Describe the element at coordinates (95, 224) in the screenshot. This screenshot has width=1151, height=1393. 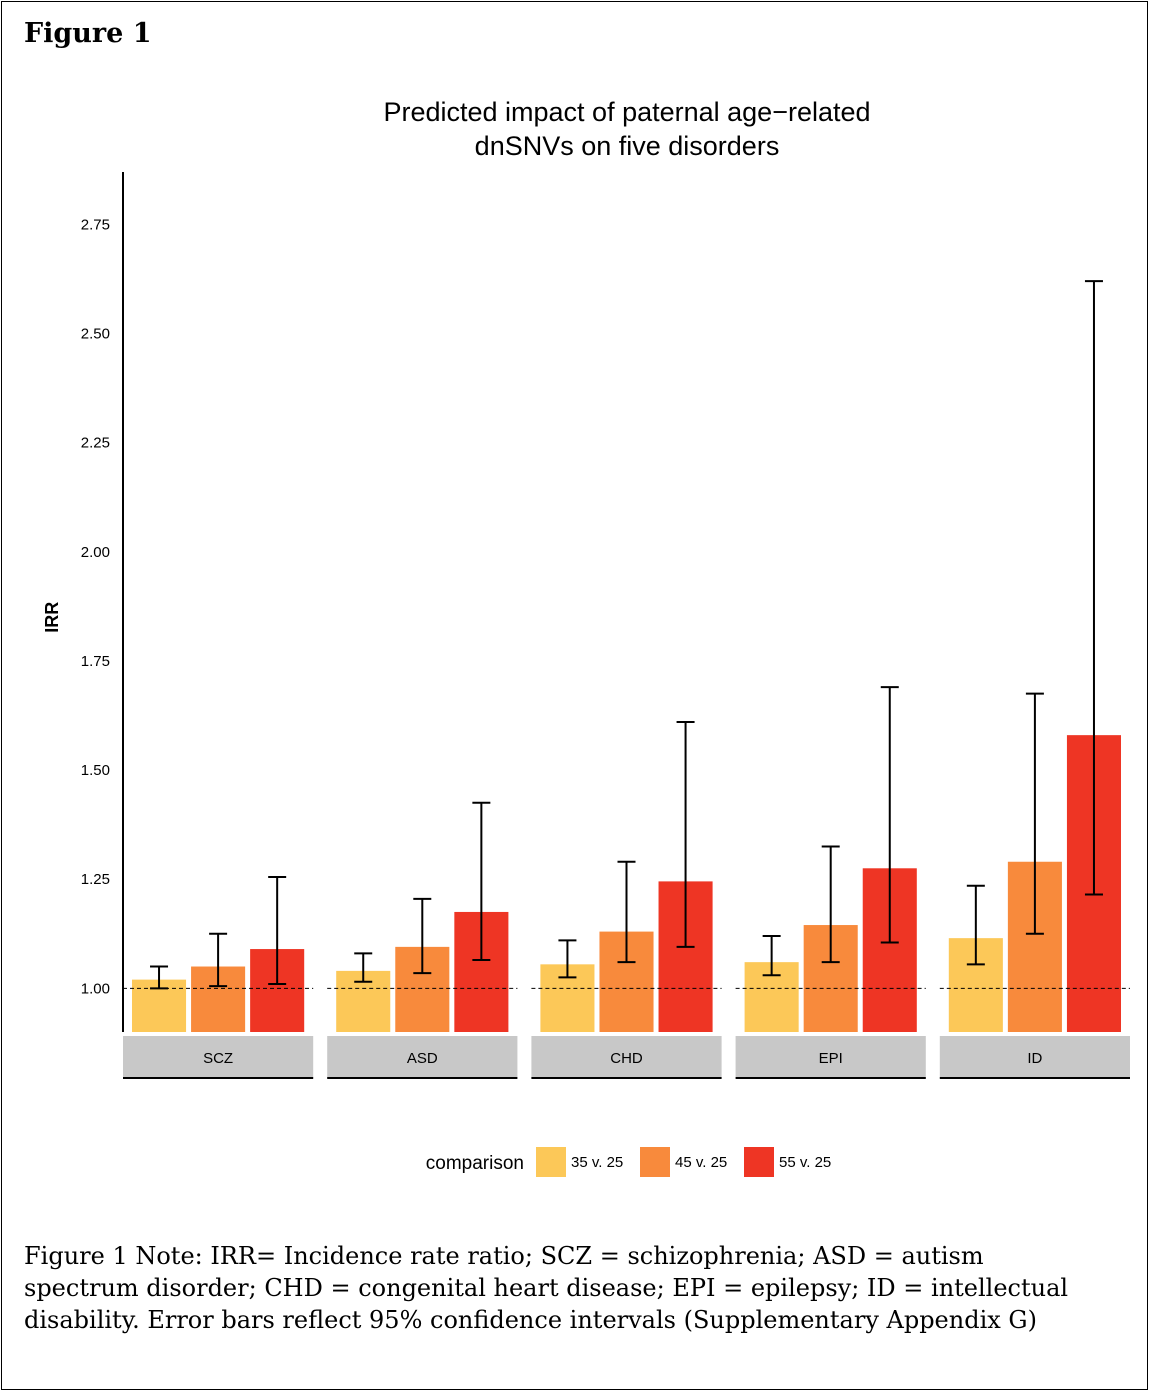
I see `y-tick-label: 2.75` at that location.